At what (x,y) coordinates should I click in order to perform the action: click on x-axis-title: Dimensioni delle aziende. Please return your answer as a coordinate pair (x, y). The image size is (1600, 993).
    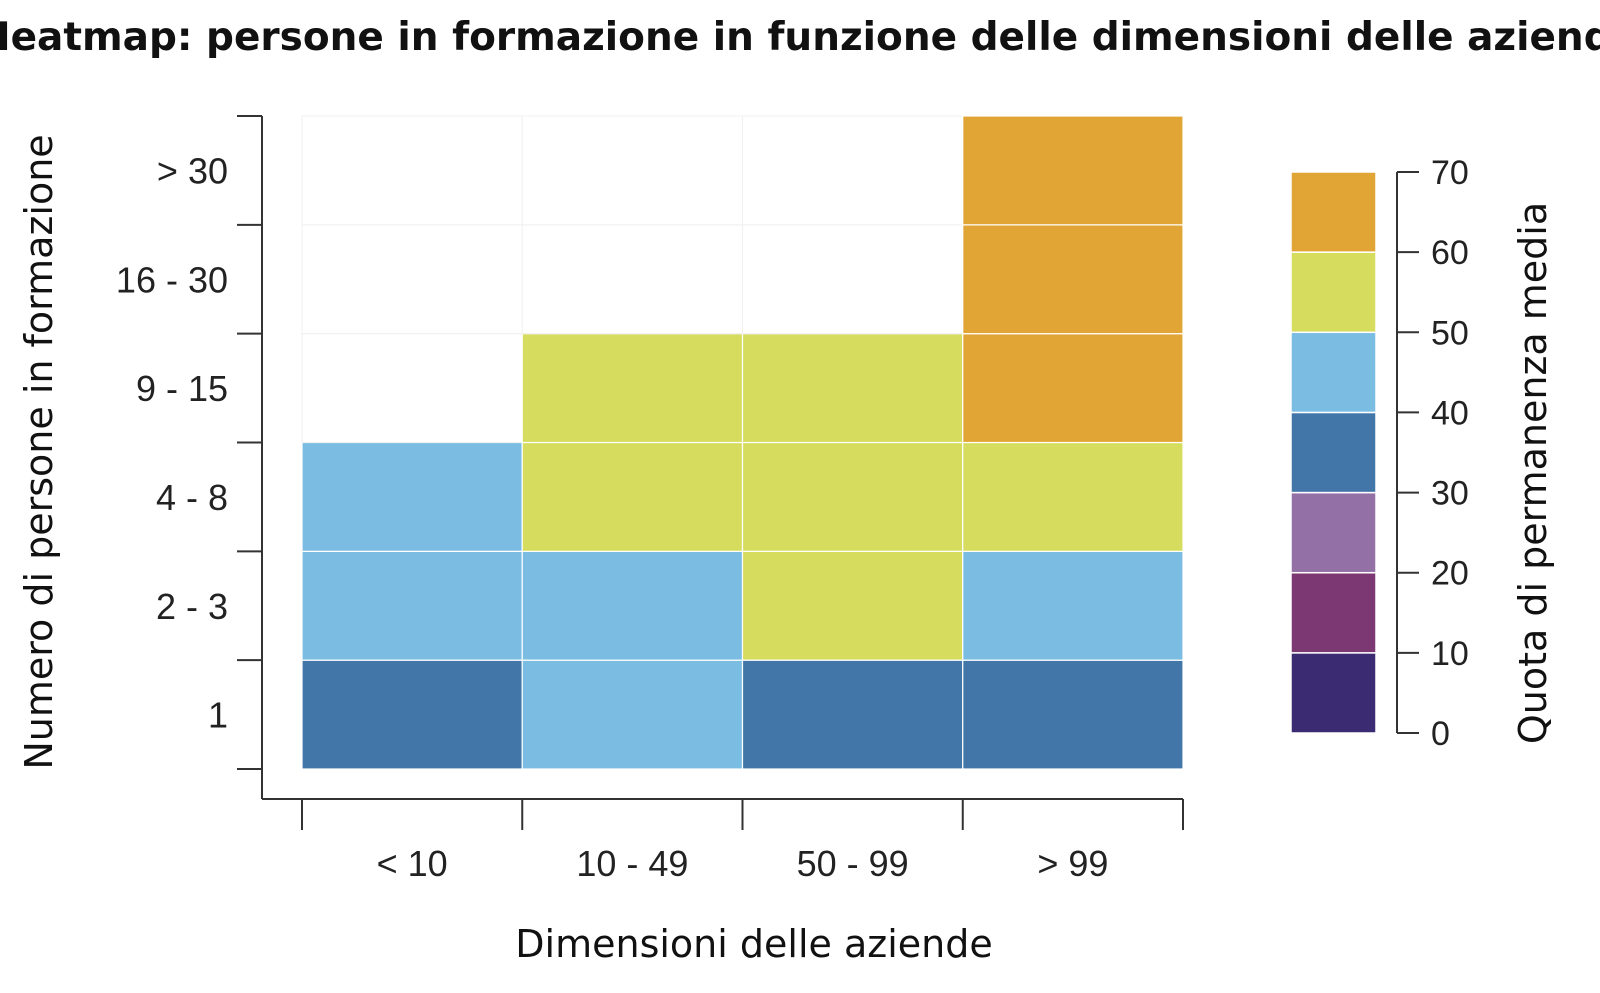
    Looking at the image, I should click on (753, 944).